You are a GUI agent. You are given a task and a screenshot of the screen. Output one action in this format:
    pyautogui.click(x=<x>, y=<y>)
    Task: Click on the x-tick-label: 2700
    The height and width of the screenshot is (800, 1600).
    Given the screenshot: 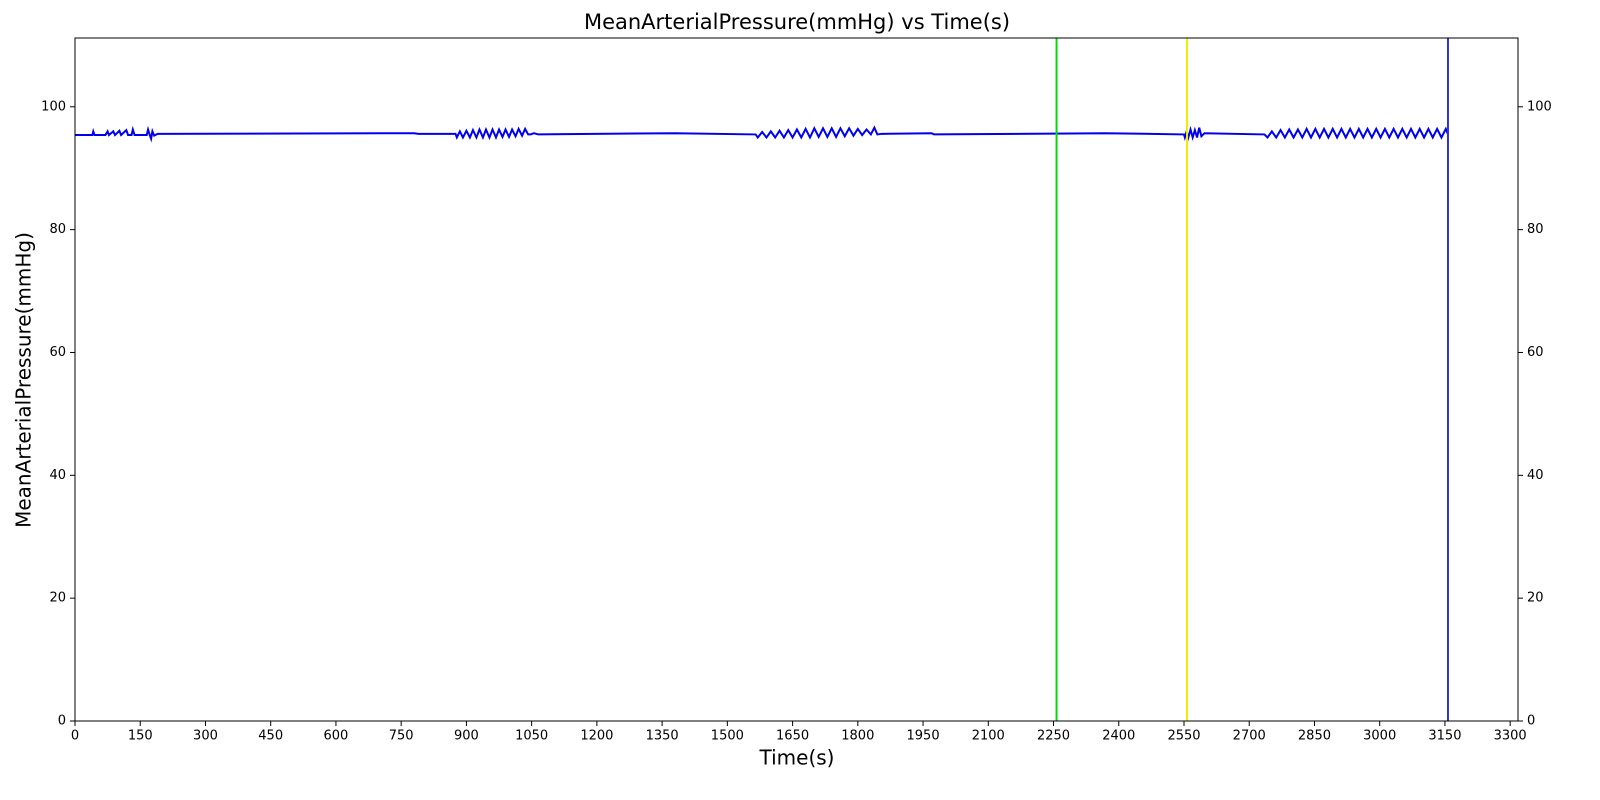 What is the action you would take?
    pyautogui.click(x=1249, y=736)
    